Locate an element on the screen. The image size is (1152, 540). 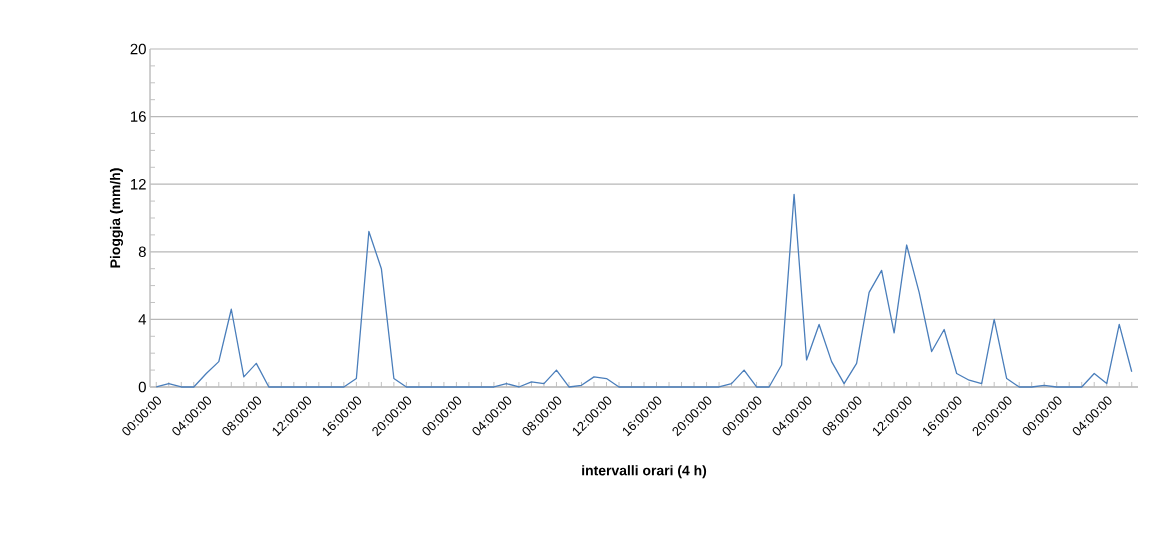
x-axis-title: intervalli orari (4 h) is located at coordinates (644, 472).